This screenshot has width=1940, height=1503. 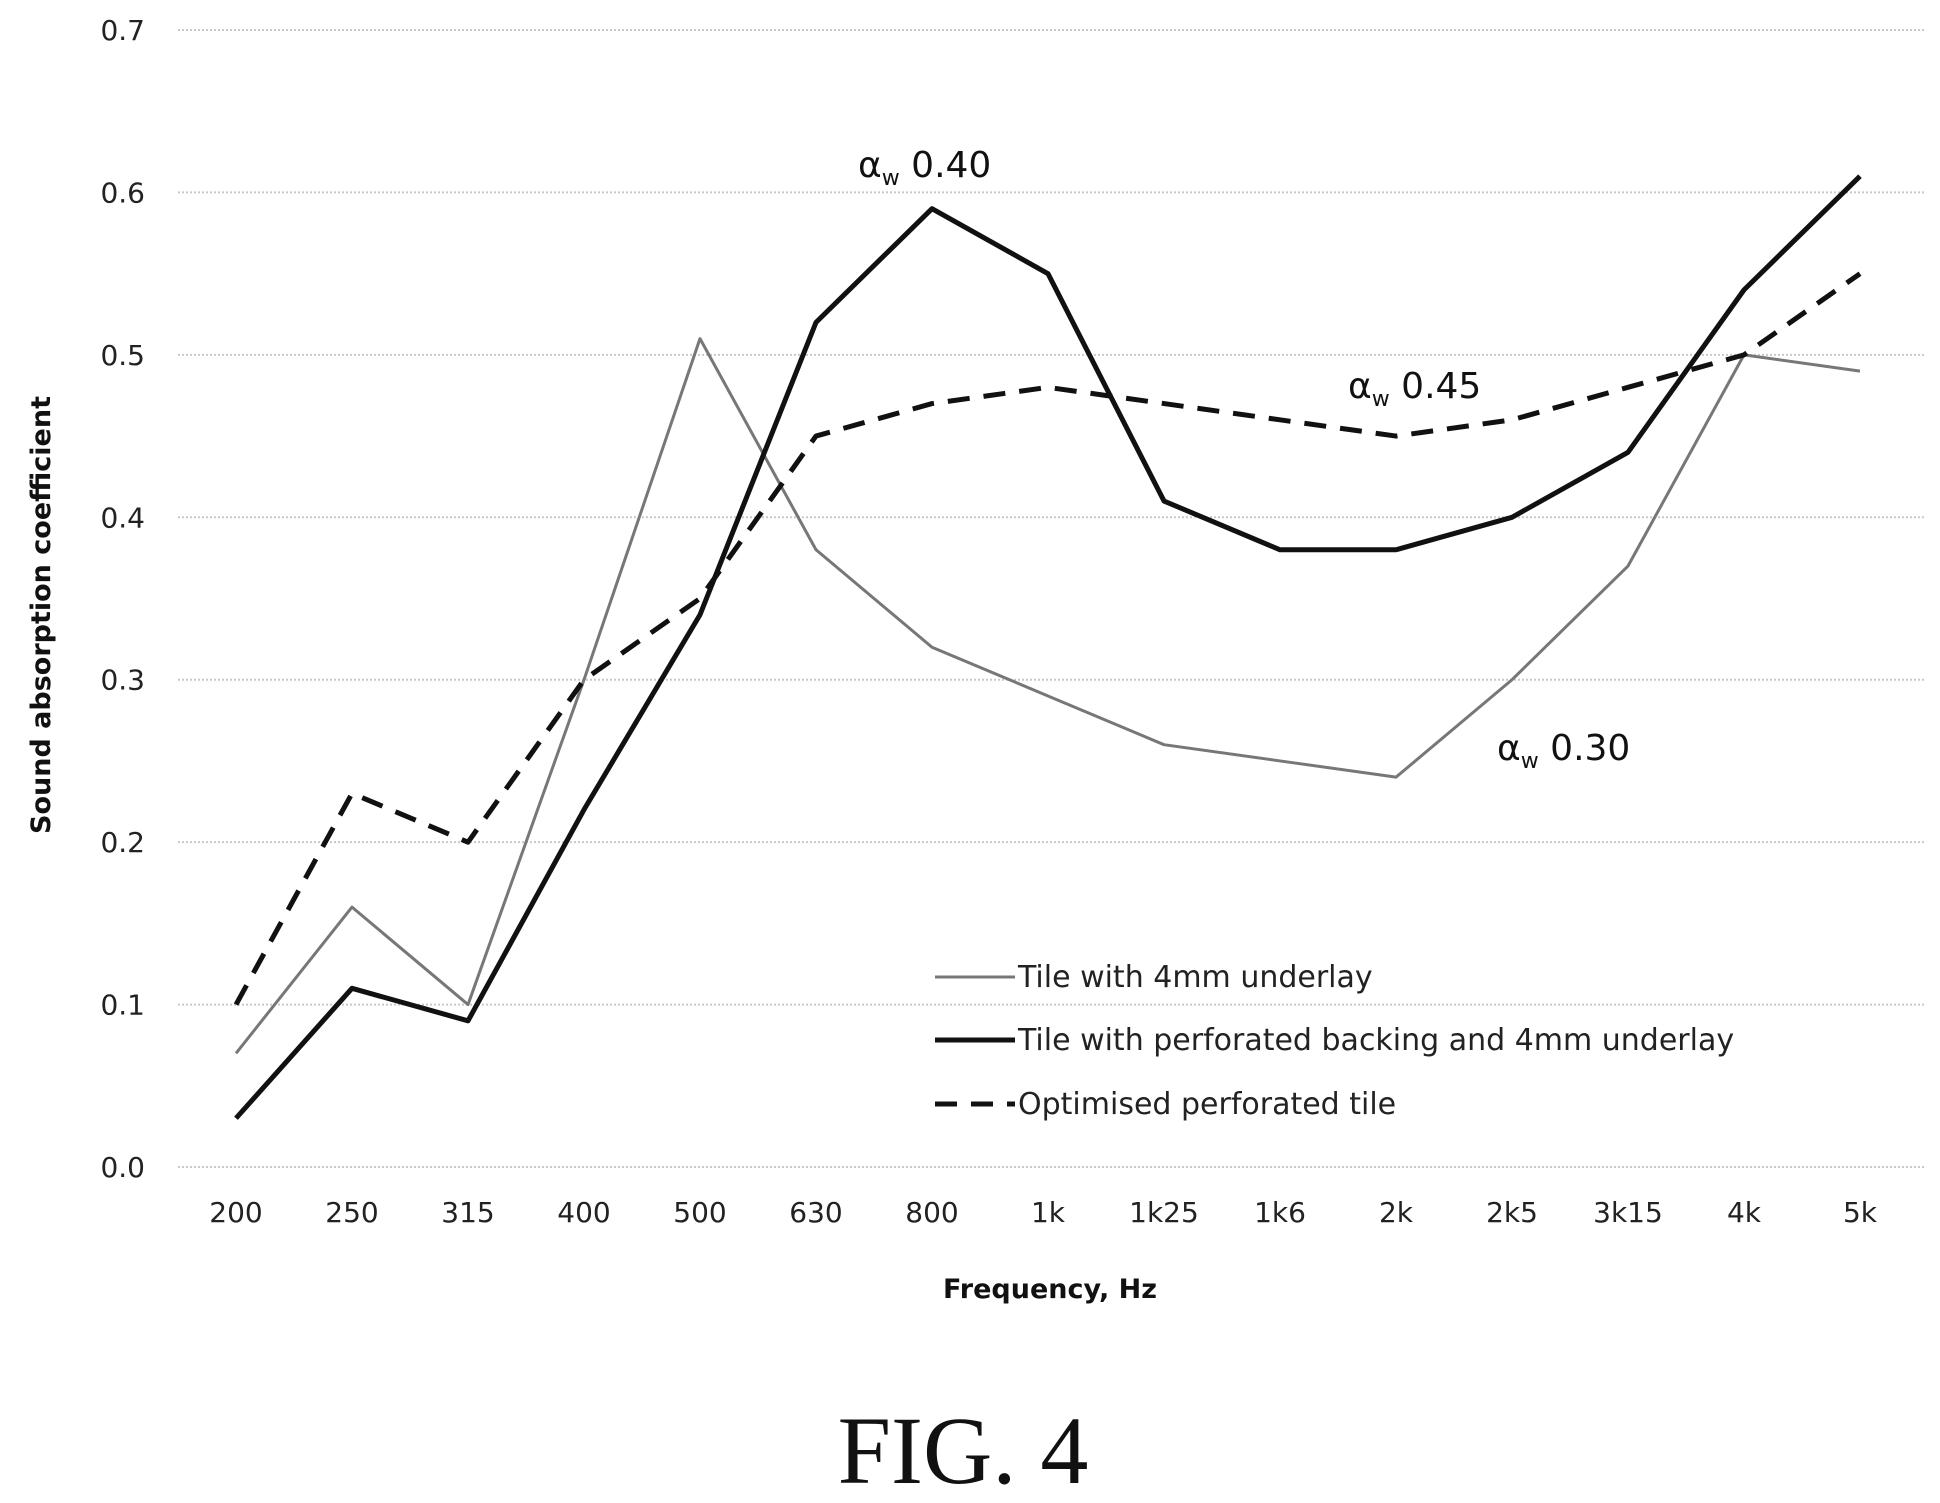 What do you see at coordinates (122, 30) in the screenshot?
I see `y-tick-label: 0.7` at bounding box center [122, 30].